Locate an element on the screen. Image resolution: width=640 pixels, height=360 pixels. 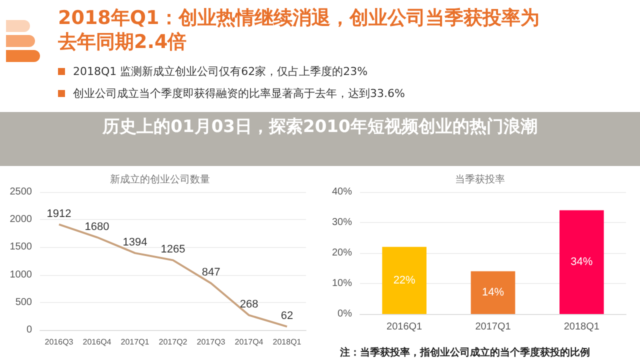
data-label: 62 is located at coordinates (287, 316).